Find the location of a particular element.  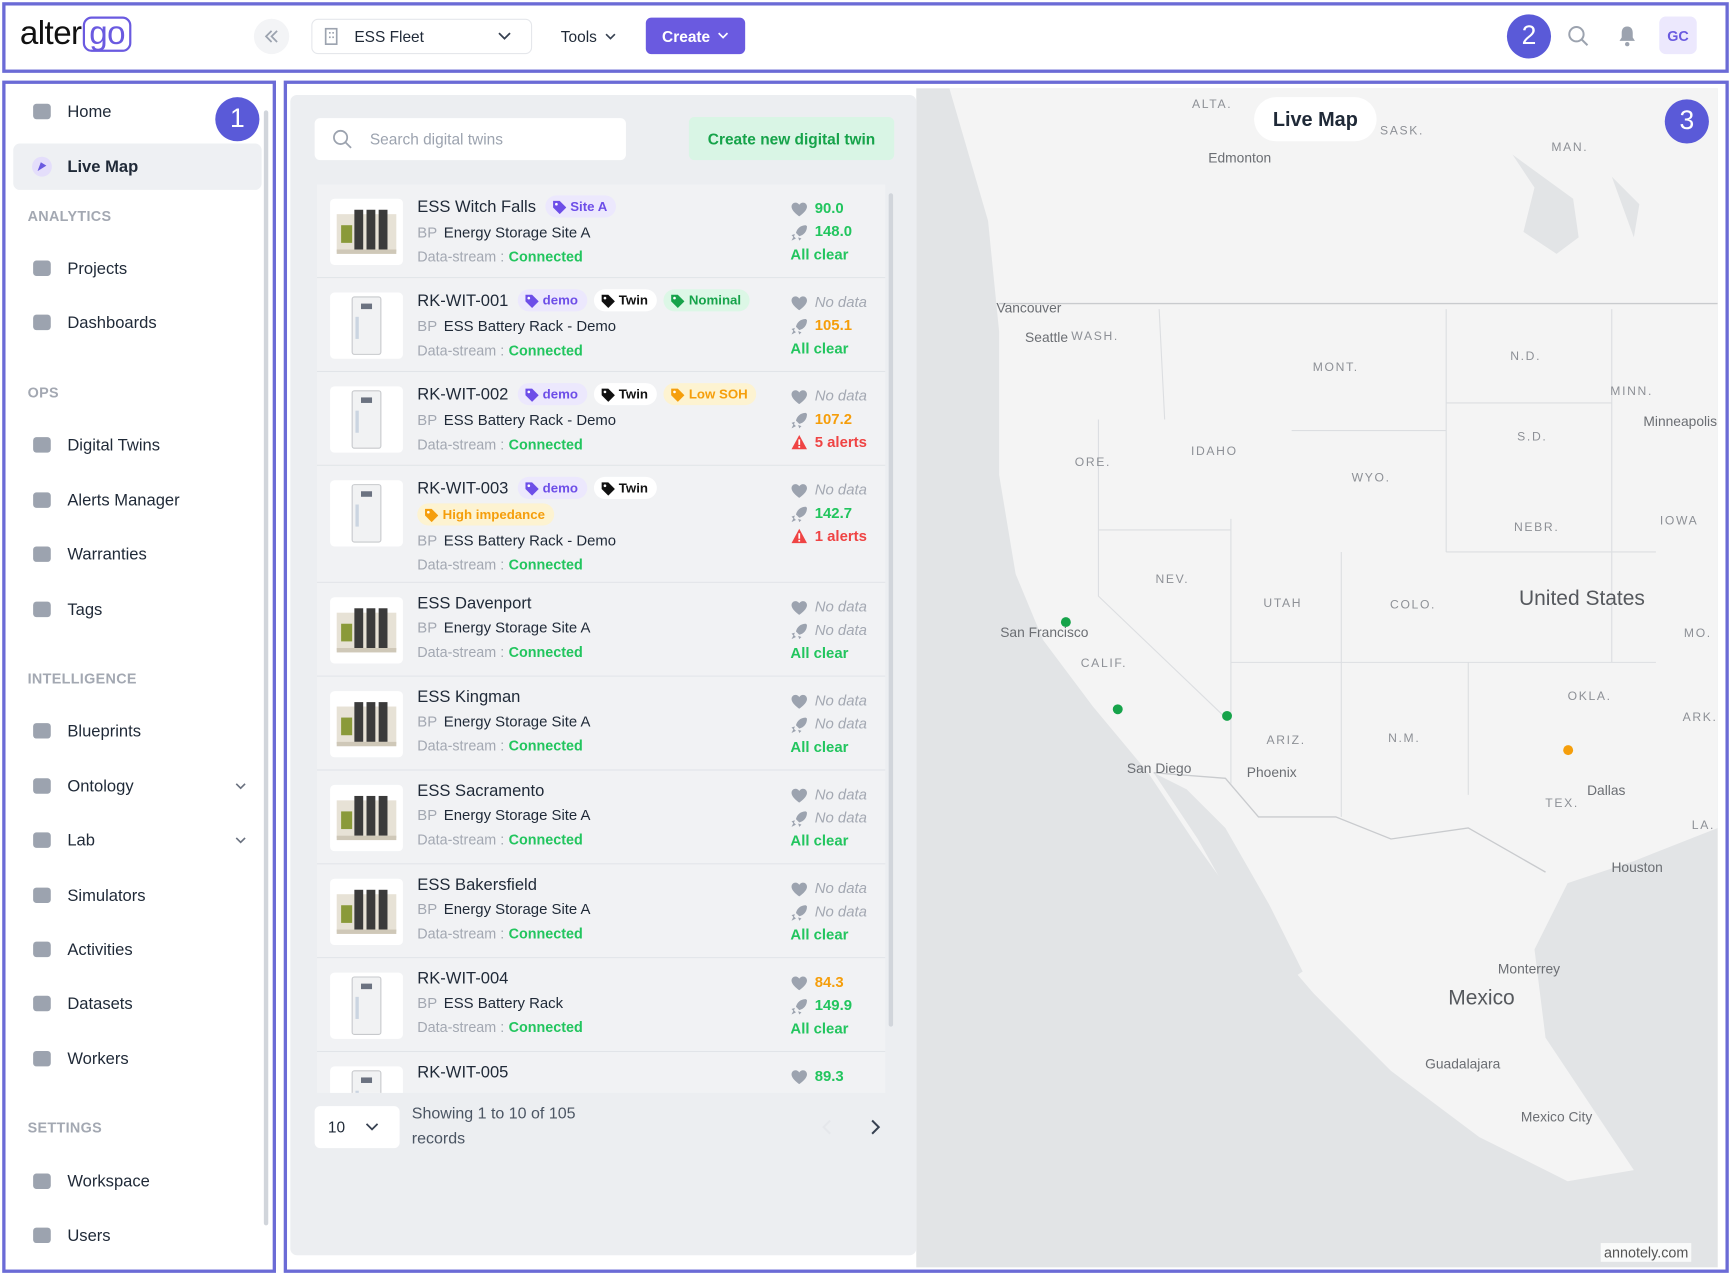

power-value: 107.2 is located at coordinates (833, 419).